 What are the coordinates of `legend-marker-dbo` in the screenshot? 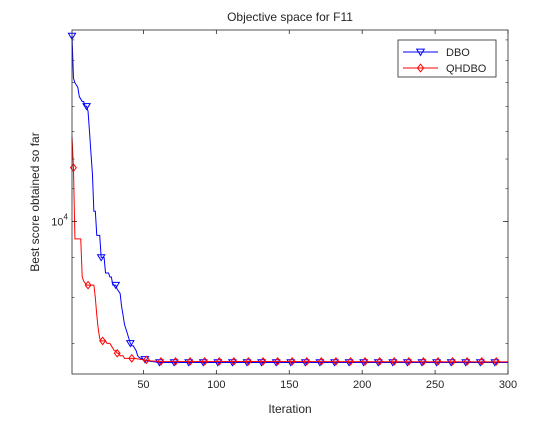 It's located at (420, 52).